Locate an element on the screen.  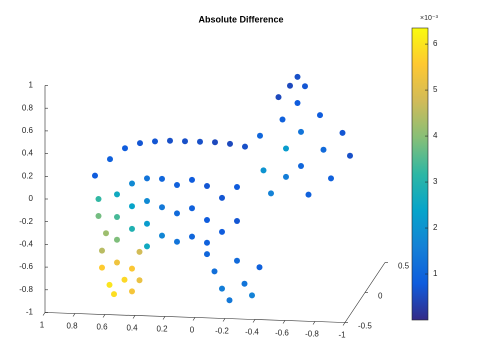
colorbar-tick-label: 1 is located at coordinates (435, 273).